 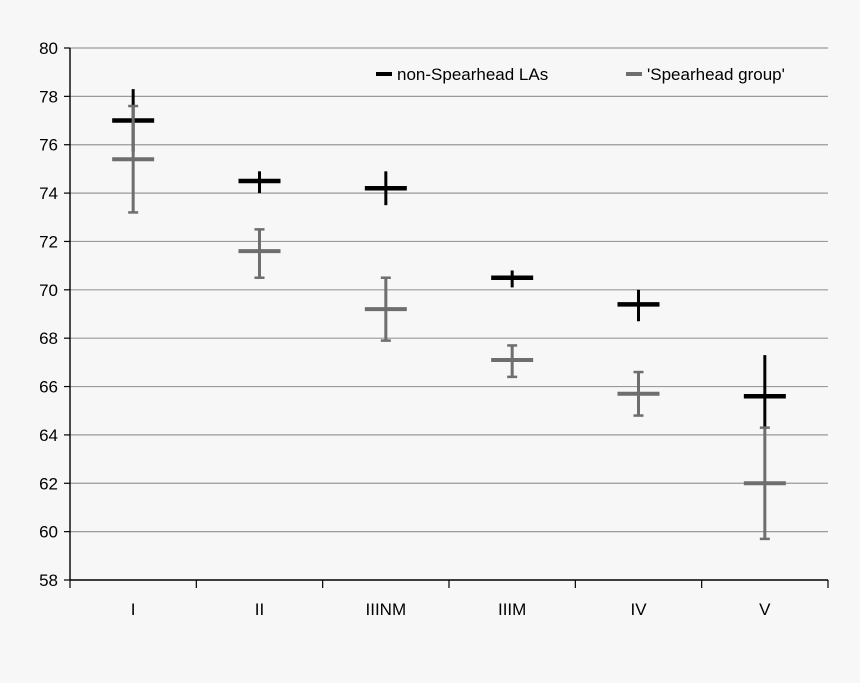 What do you see at coordinates (48, 532) in the screenshot?
I see `y-tick-label: 60` at bounding box center [48, 532].